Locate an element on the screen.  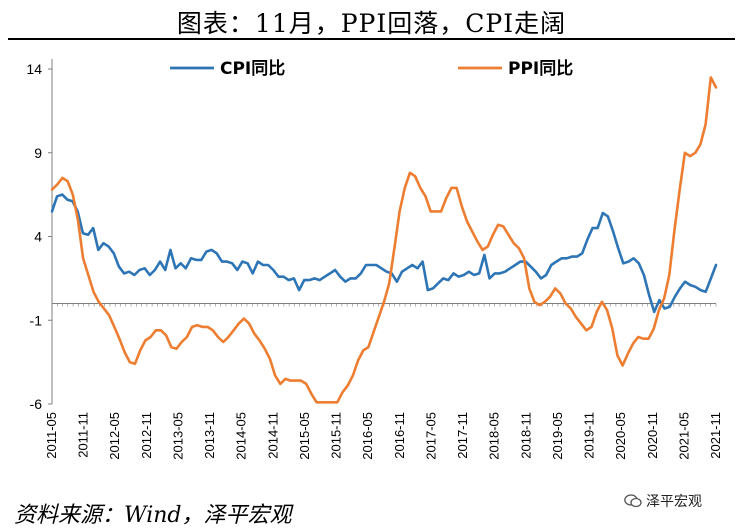
x-tick-label: 2021-11 is located at coordinates (715, 435).